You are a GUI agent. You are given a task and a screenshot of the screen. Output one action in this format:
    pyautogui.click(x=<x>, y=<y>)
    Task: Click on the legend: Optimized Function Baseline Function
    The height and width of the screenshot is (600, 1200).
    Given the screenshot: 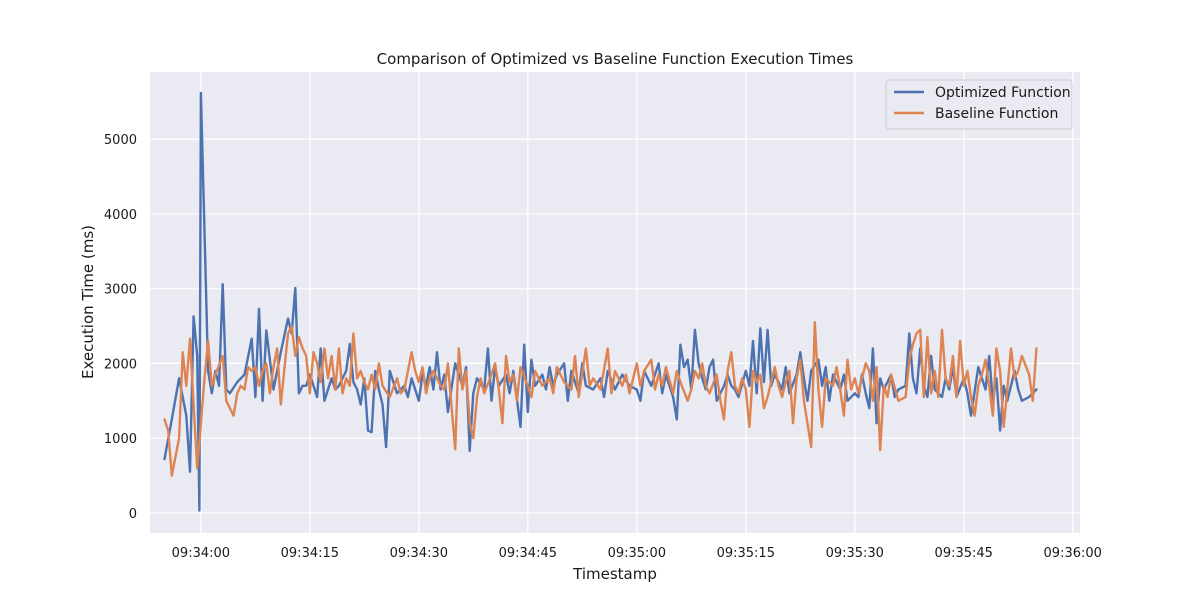 What is the action you would take?
    pyautogui.click(x=979, y=104)
    